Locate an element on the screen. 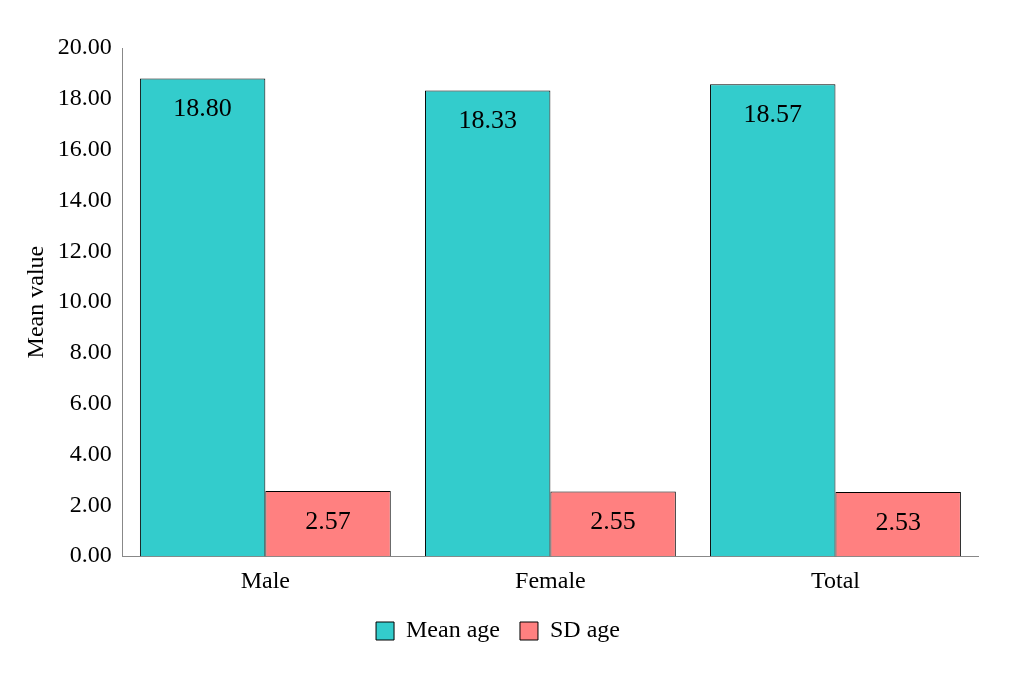  legend-label: SD age is located at coordinates (584, 629).